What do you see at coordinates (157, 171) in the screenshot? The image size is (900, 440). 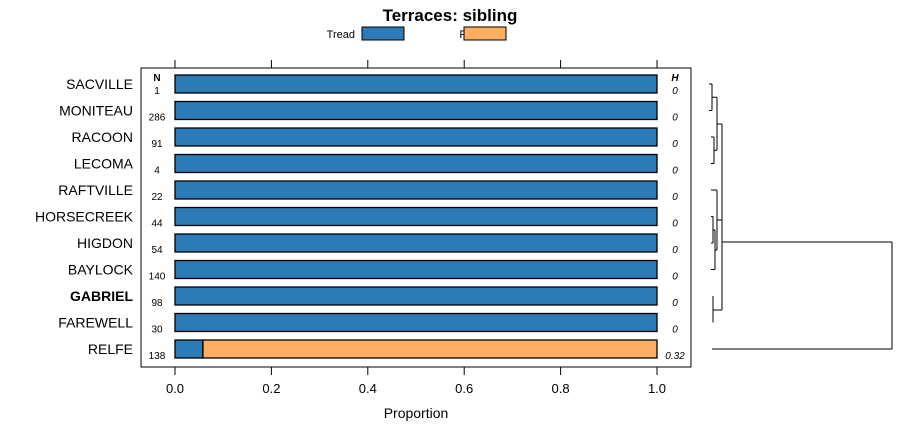 I see `n-value: 4` at bounding box center [157, 171].